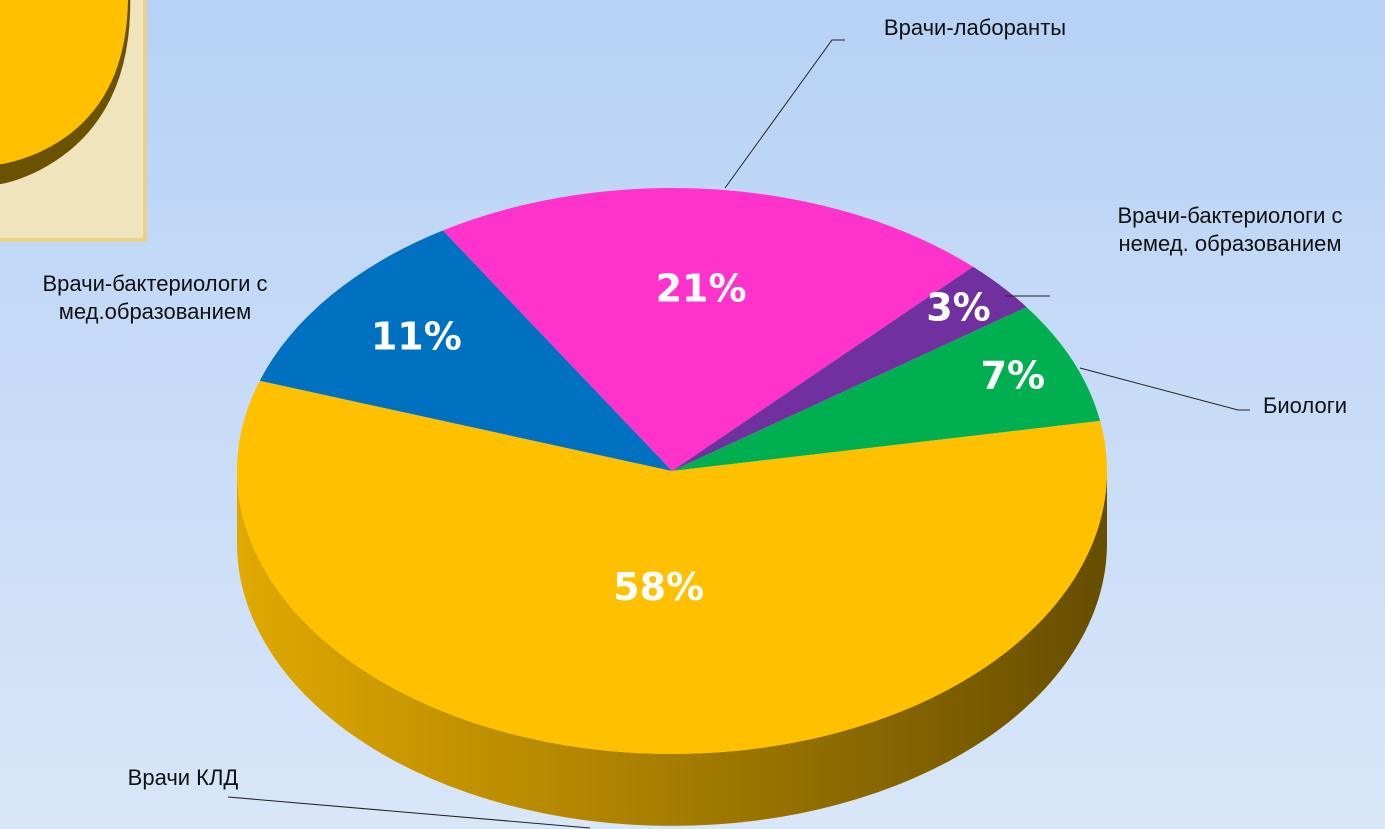 The image size is (1385, 829). What do you see at coordinates (1305, 405) in the screenshot?
I see `category-label: Биологи` at bounding box center [1305, 405].